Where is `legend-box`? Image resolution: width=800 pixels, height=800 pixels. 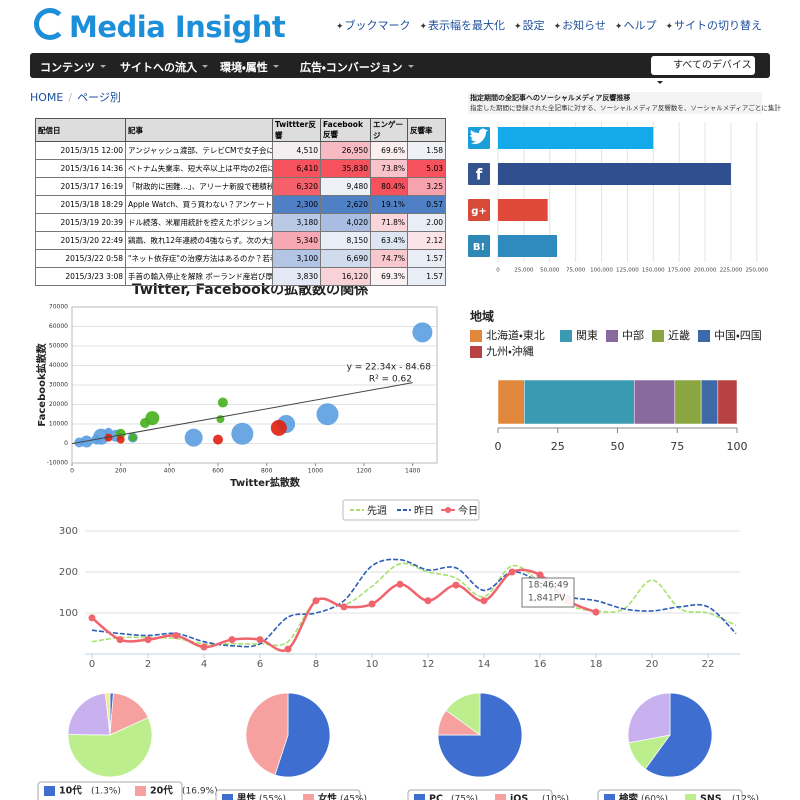 legend-box is located at coordinates (480, 794).